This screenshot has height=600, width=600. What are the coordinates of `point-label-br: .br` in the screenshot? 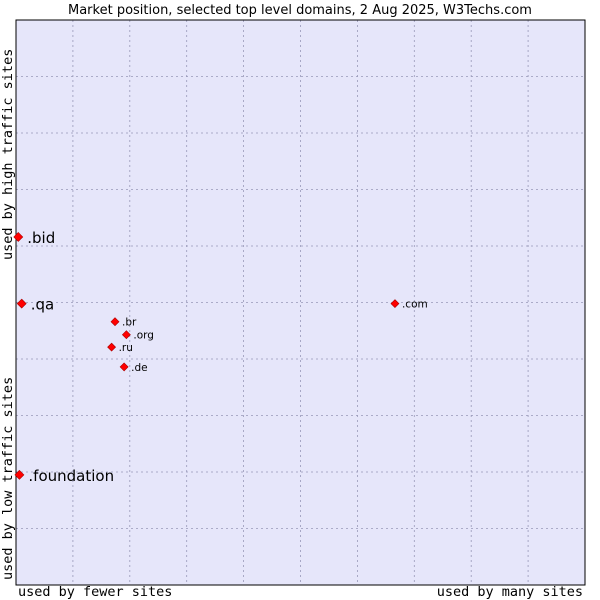 It's located at (129, 323).